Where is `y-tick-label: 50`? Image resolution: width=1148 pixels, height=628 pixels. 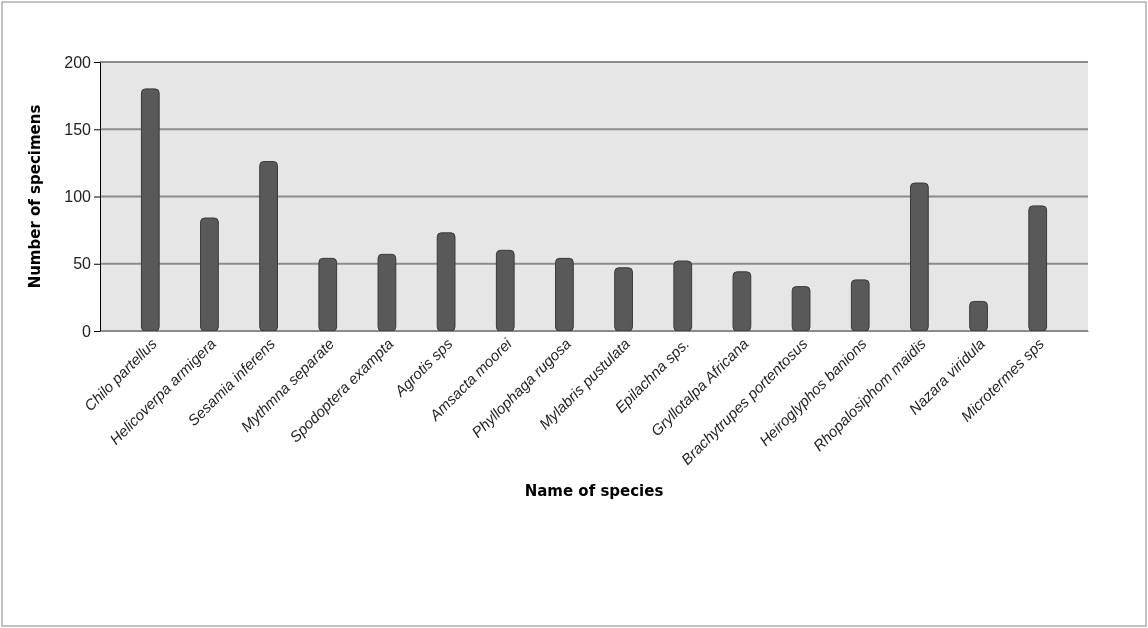
y-tick-label: 50 is located at coordinates (82, 264).